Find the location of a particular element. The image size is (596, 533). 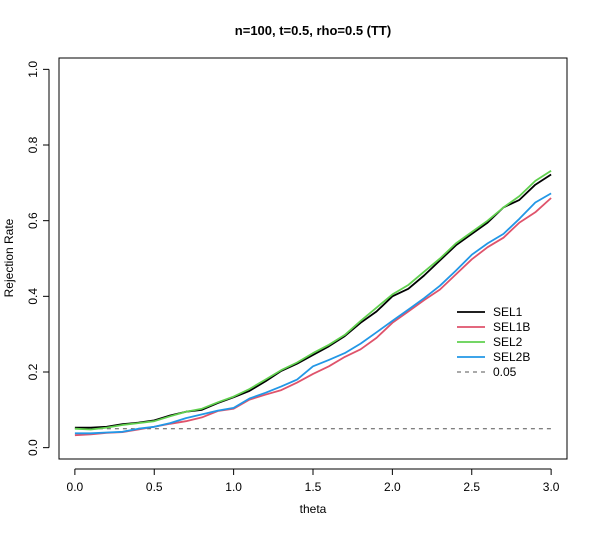

x-axis: 0.0 0.5 1.0 1.5 2.0 2.5 3.0 is located at coordinates (313, 481).